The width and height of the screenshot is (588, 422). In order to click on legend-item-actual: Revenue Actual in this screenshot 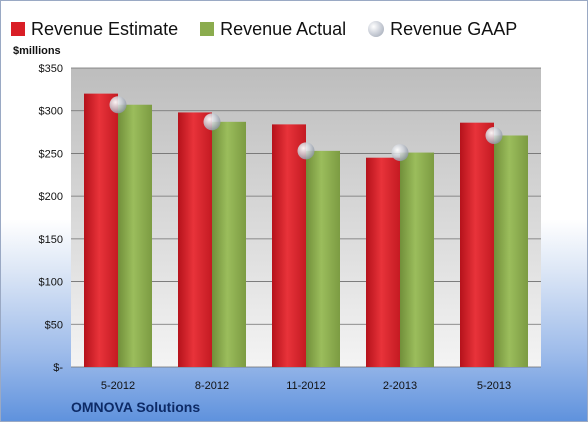, I will do `click(273, 29)`.